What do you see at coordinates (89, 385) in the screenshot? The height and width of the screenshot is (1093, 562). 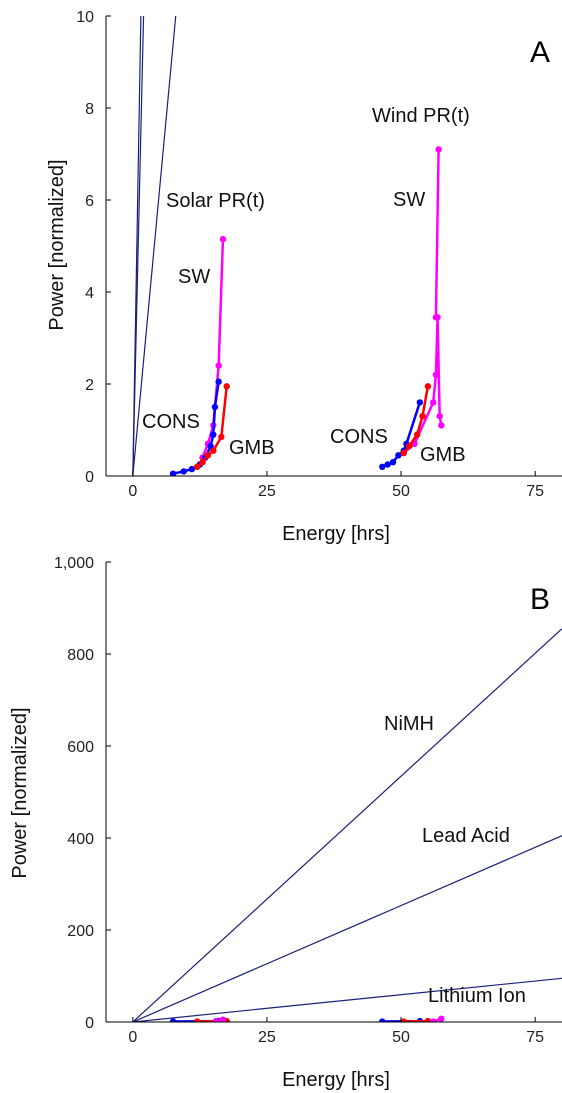 I see `y-tick-label: 2` at bounding box center [89, 385].